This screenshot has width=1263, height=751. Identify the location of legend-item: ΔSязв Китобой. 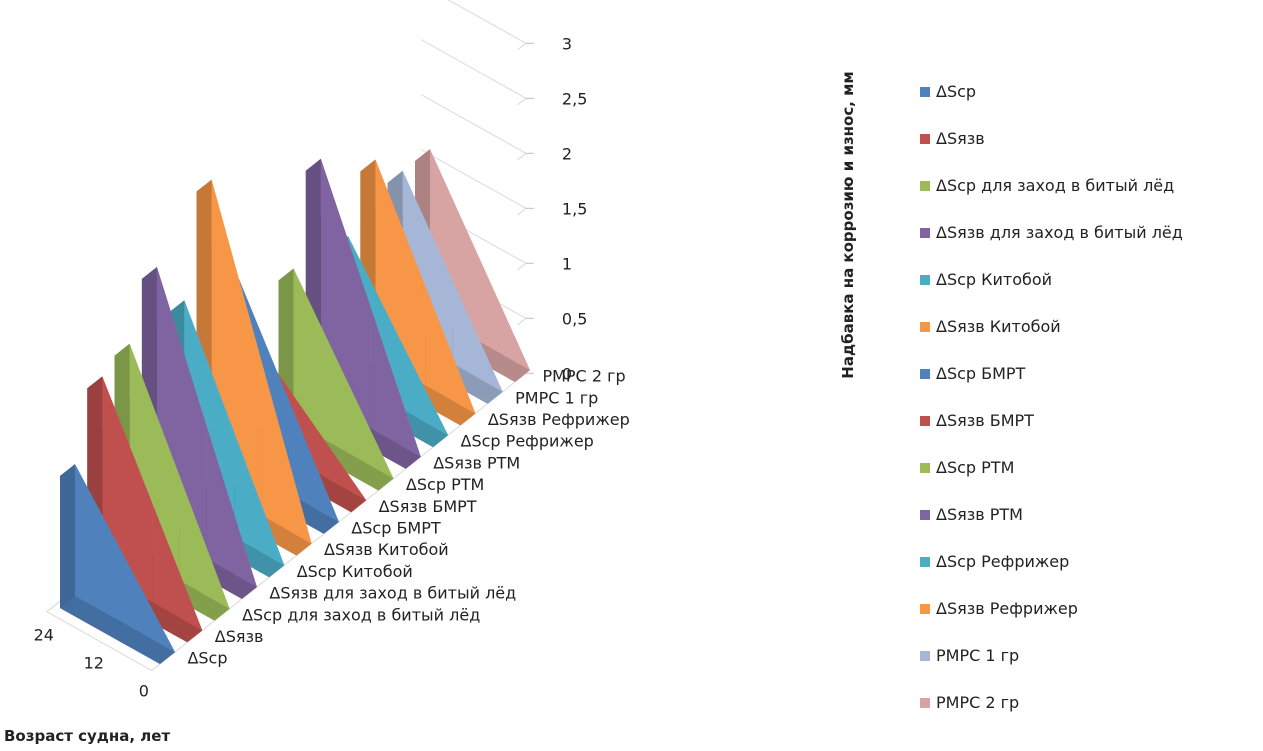
(1090, 326).